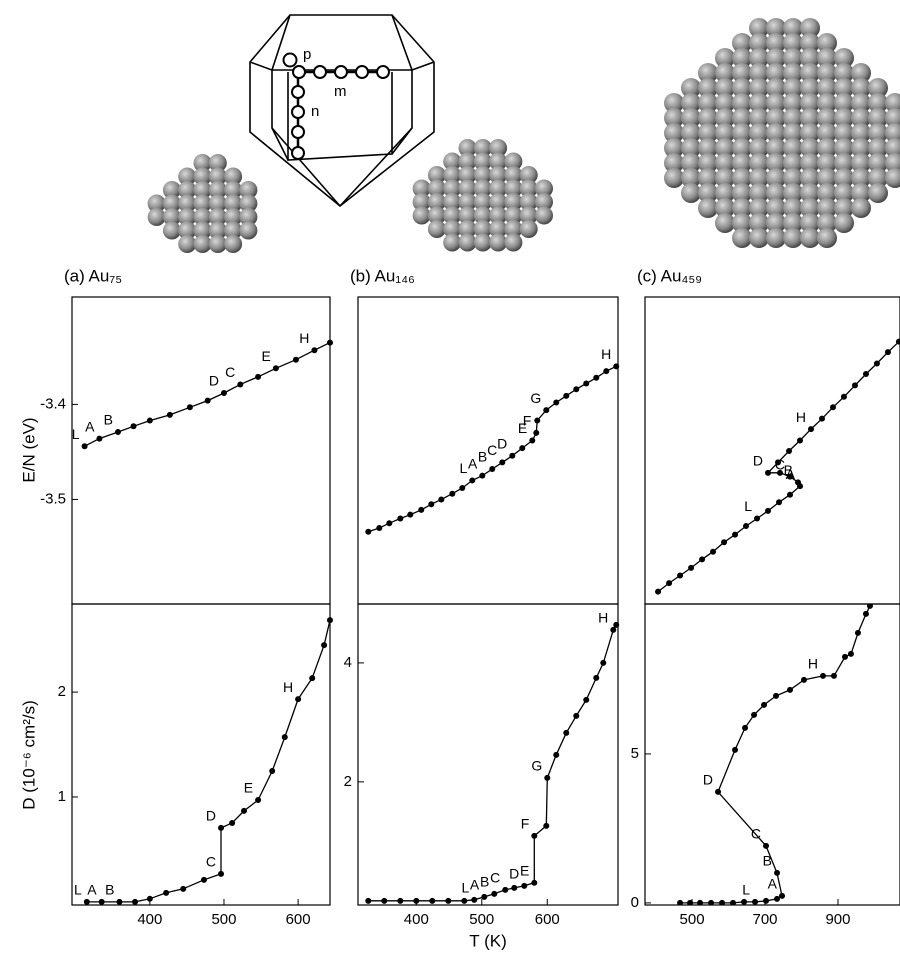 This screenshot has height=958, width=900. What do you see at coordinates (692, 919) in the screenshot?
I see `x-tick-label: 500` at bounding box center [692, 919].